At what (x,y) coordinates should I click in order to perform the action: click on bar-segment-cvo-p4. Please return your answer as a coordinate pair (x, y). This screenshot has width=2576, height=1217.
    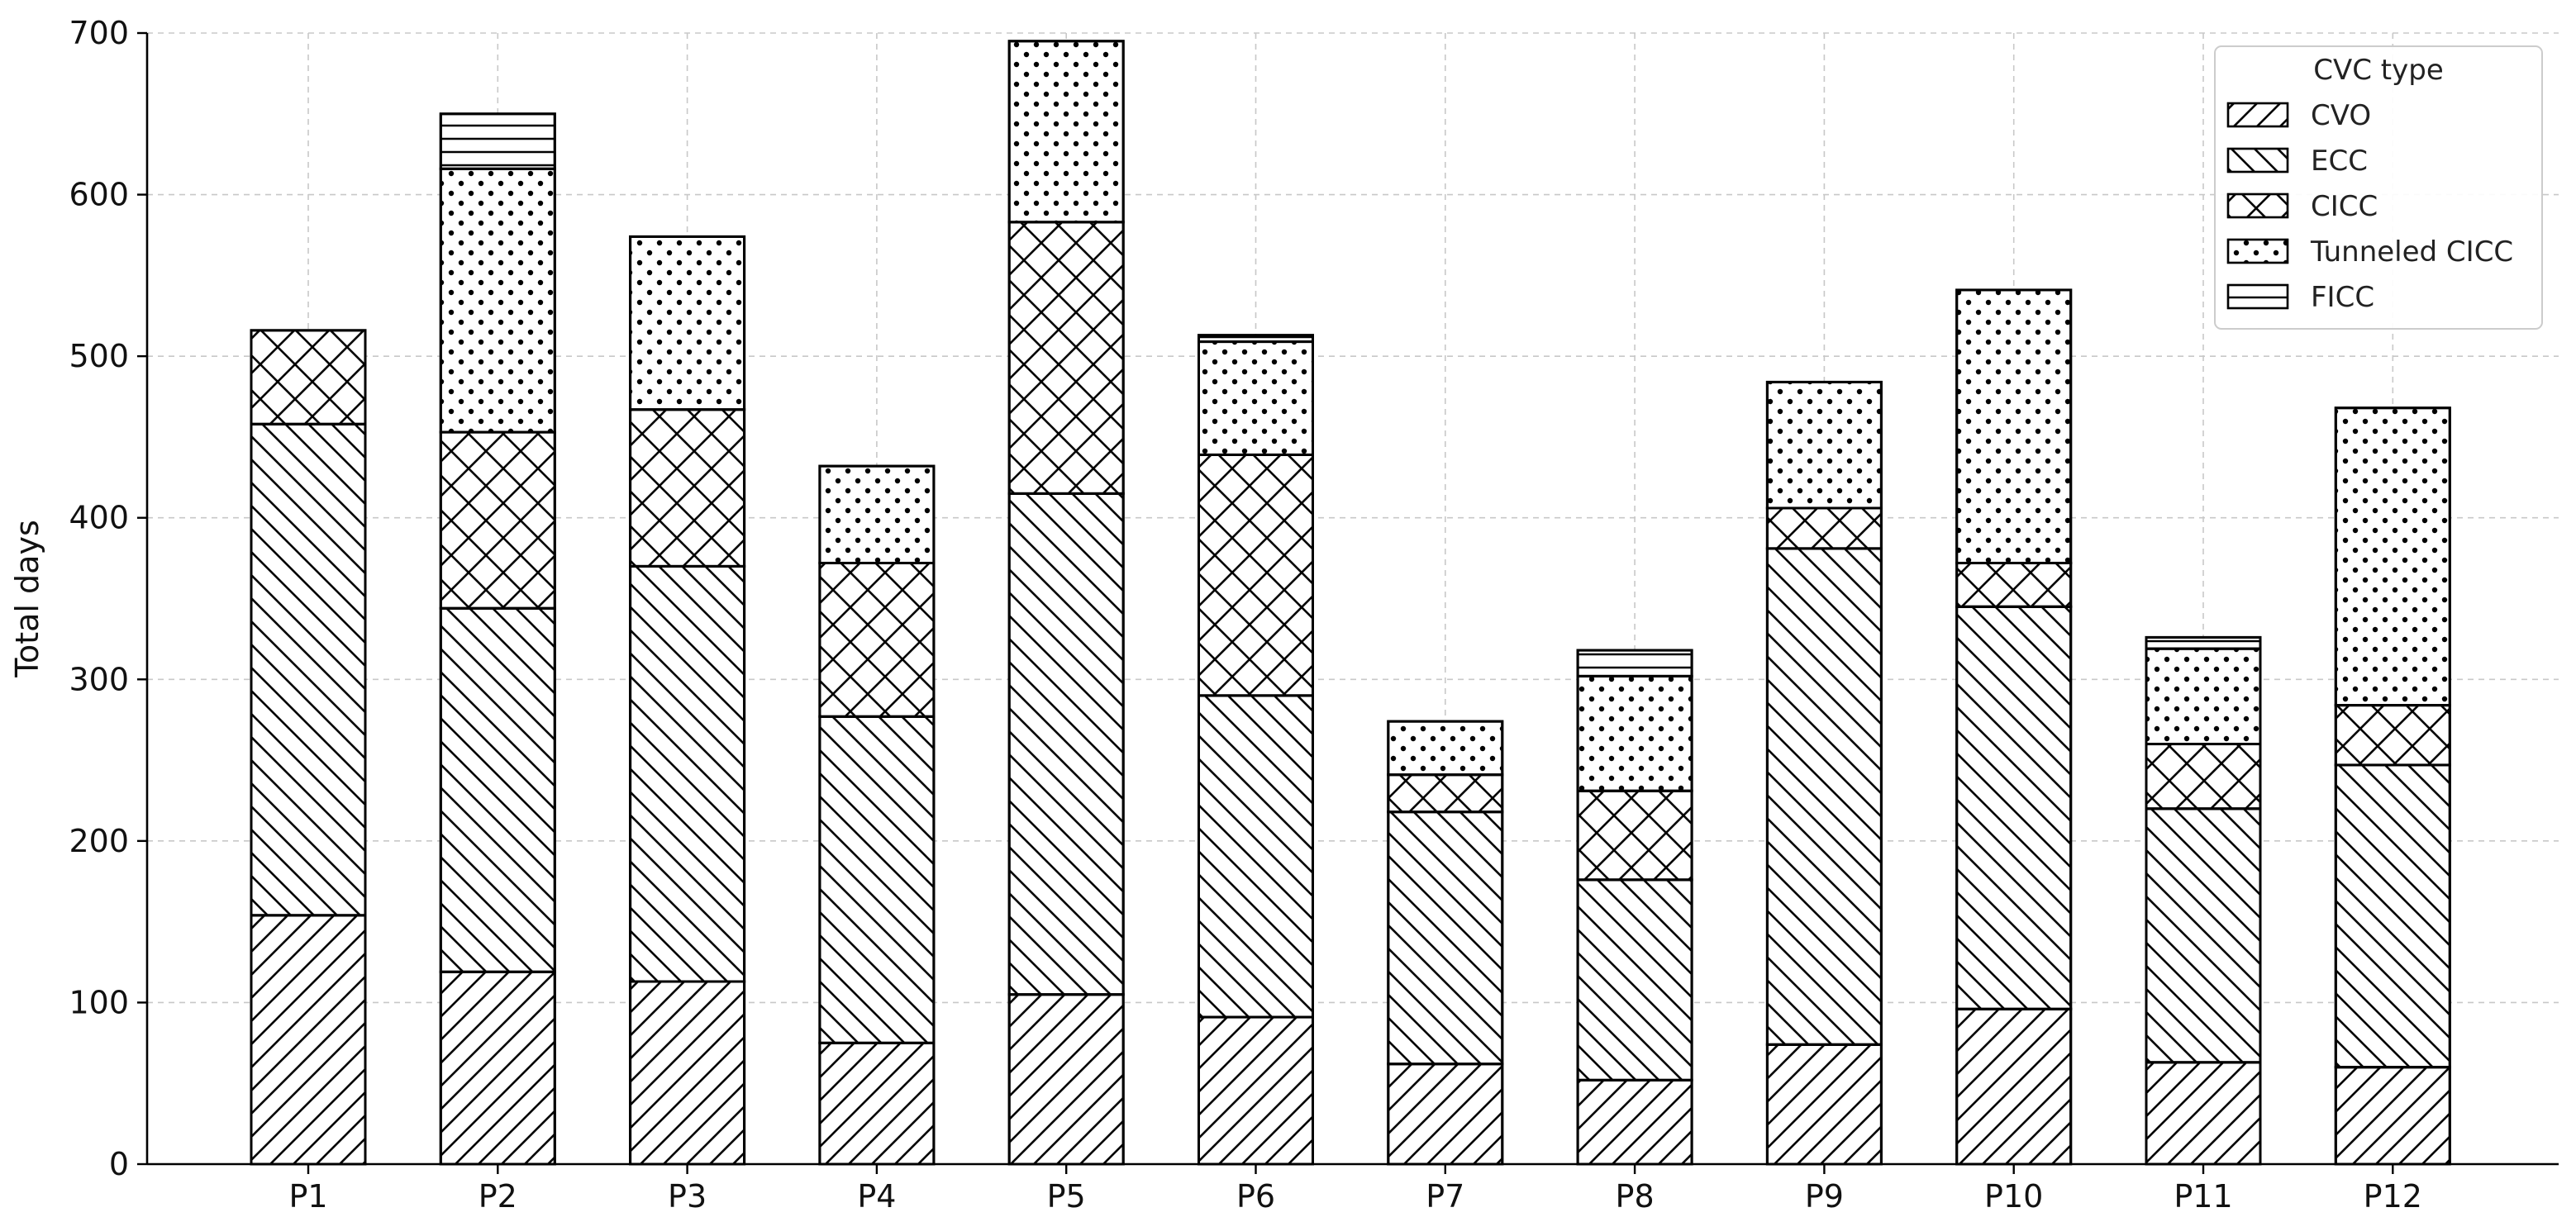
    Looking at the image, I should click on (877, 1104).